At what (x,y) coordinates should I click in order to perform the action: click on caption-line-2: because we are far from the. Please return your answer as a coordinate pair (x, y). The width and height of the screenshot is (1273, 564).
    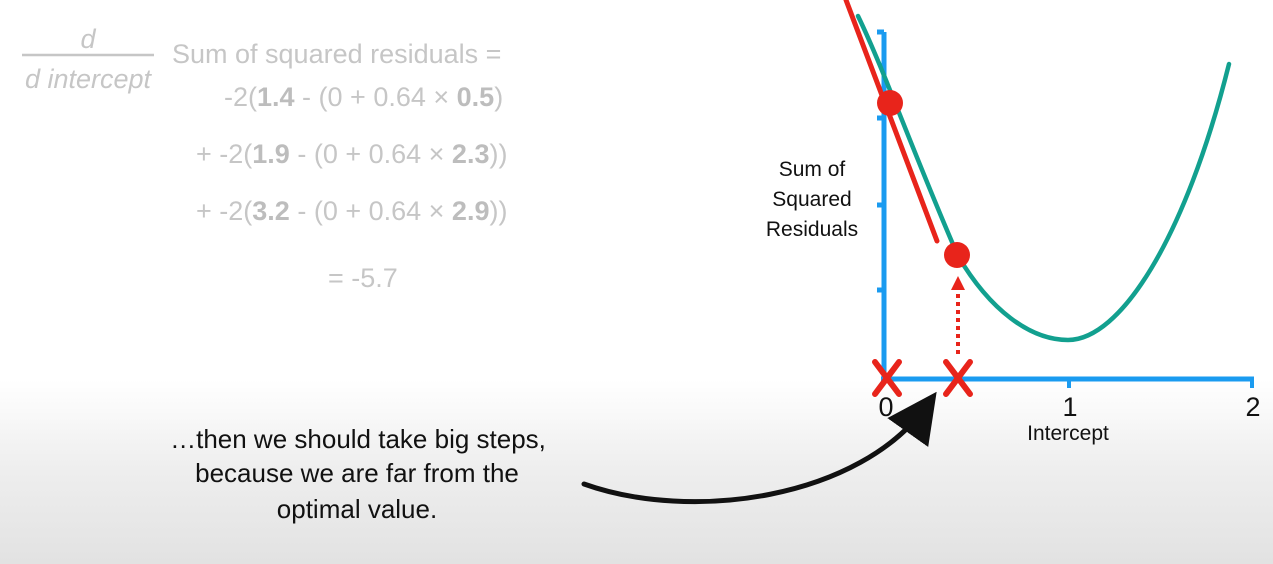
    Looking at the image, I should click on (357, 473).